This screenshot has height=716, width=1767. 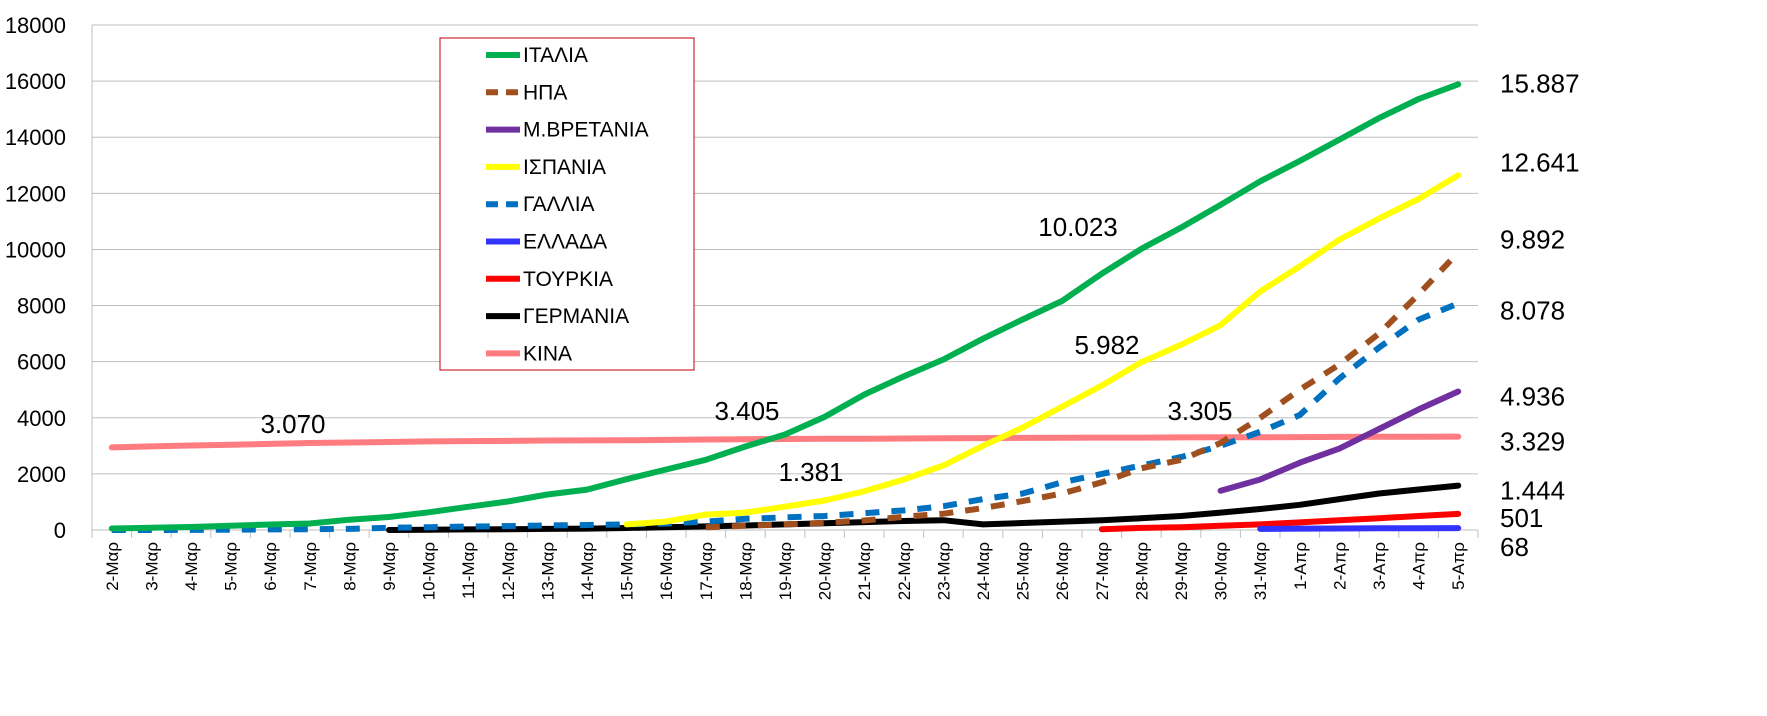 I want to click on x-tick-label: 12-Μαρ, so click(x=508, y=571).